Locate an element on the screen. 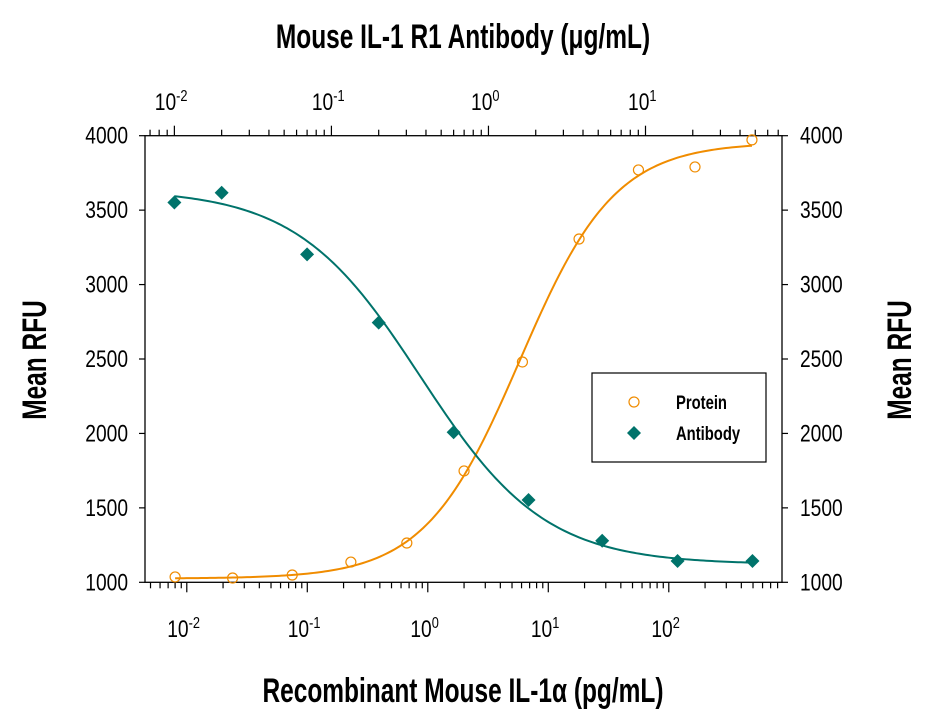  left-axis-tick-label: 3500 is located at coordinates (106, 210).